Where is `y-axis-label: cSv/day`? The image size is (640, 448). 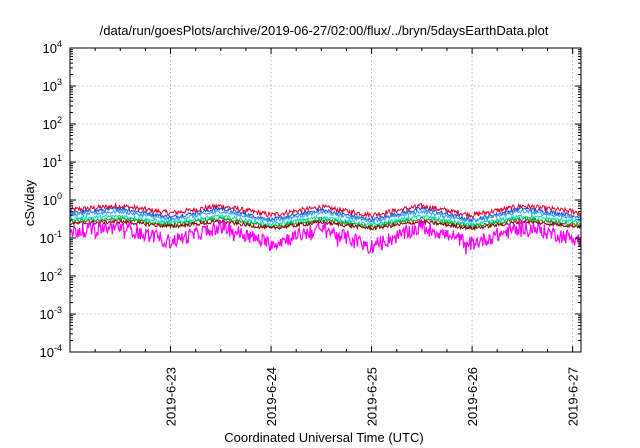 y-axis-label: cSv/day is located at coordinates (29, 202).